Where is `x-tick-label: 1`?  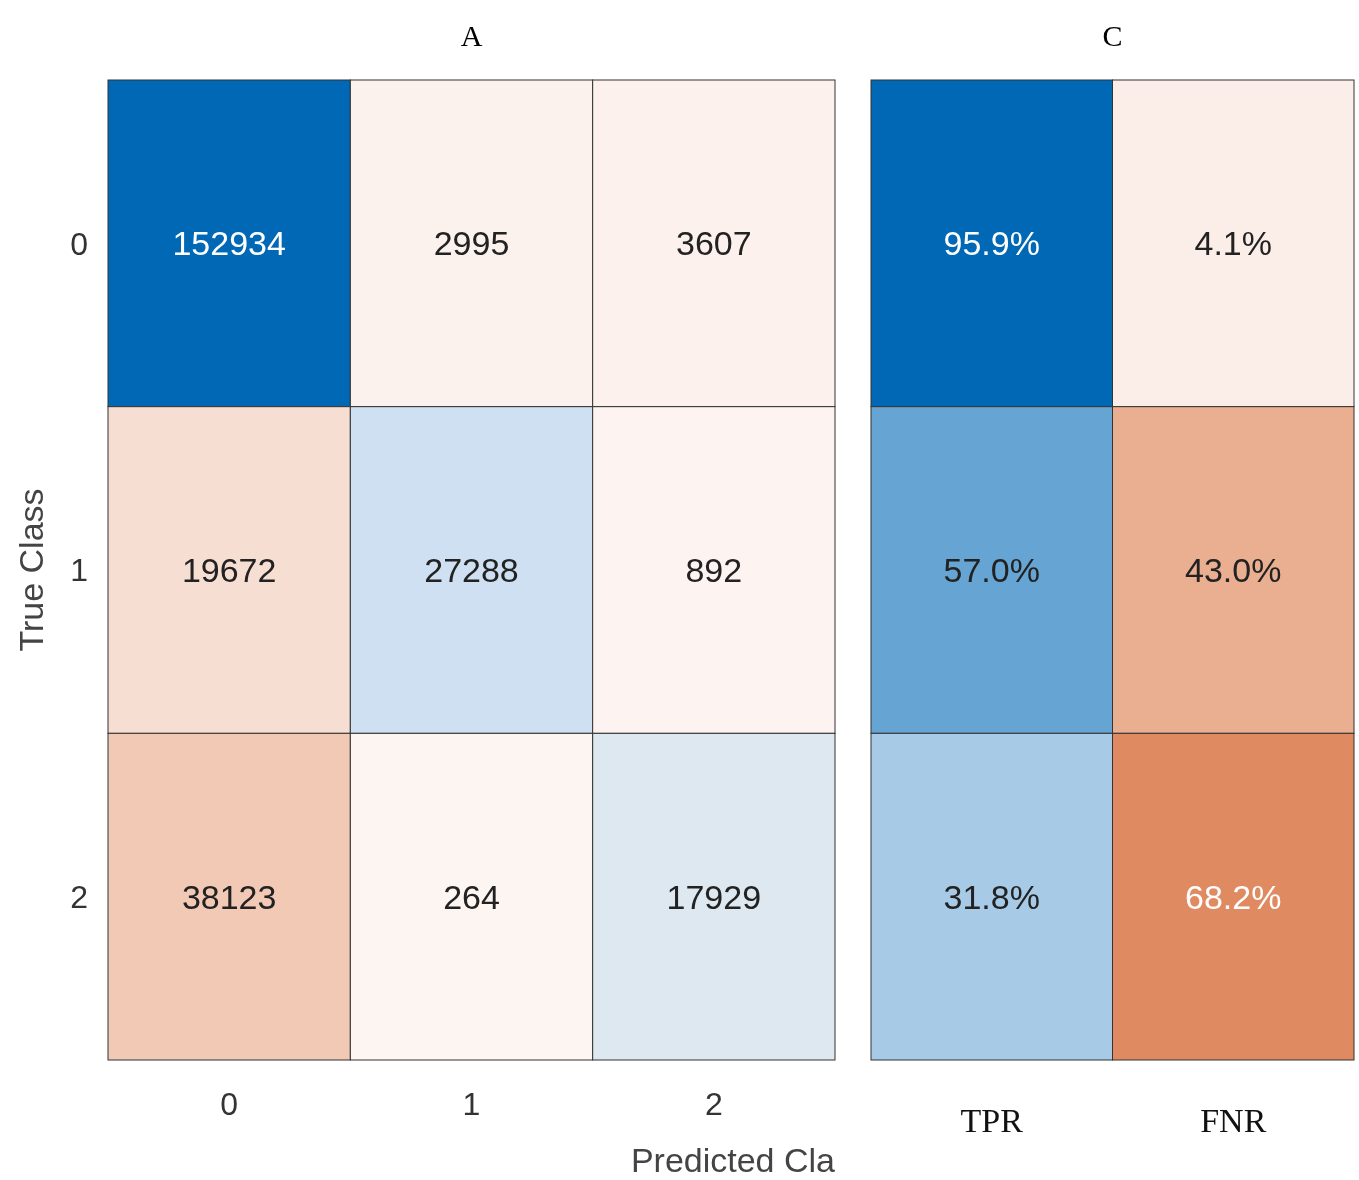 x-tick-label: 1 is located at coordinates (471, 1104).